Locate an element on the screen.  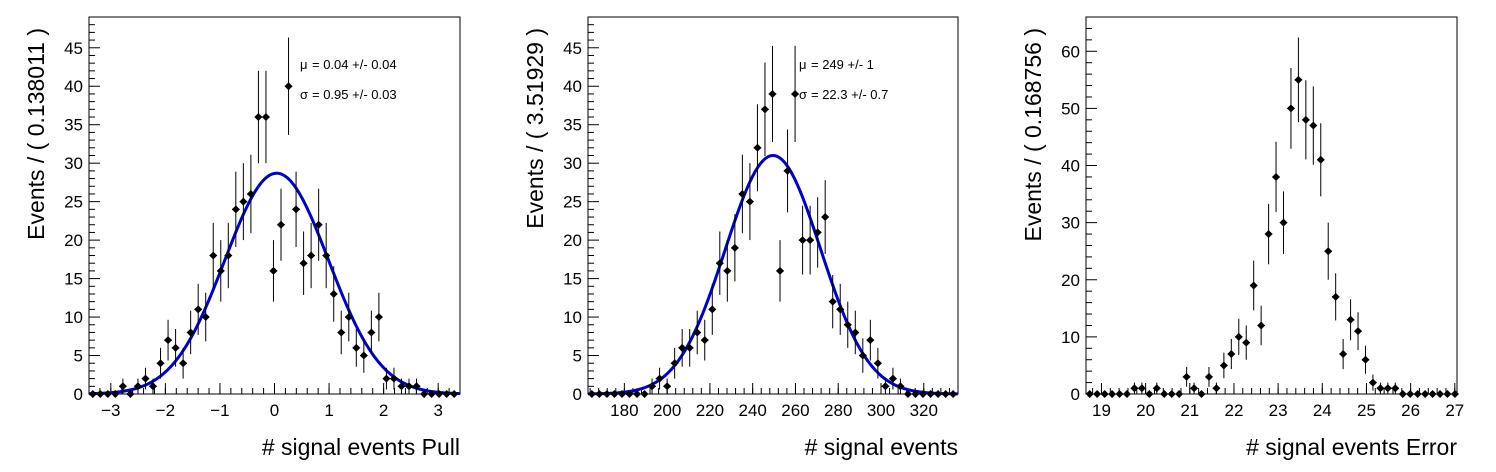
x-tick-label: 25 is located at coordinates (1366, 410).